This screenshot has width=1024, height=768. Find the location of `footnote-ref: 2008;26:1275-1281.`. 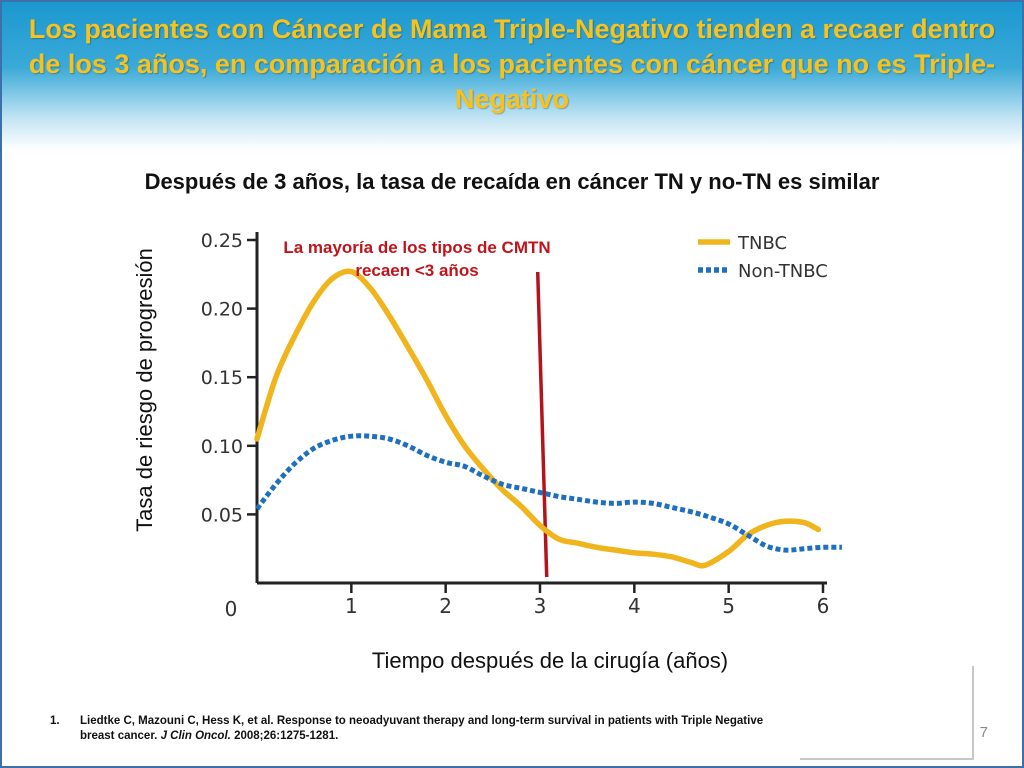

footnote-ref: 2008;26:1275-1281. is located at coordinates (286, 736).